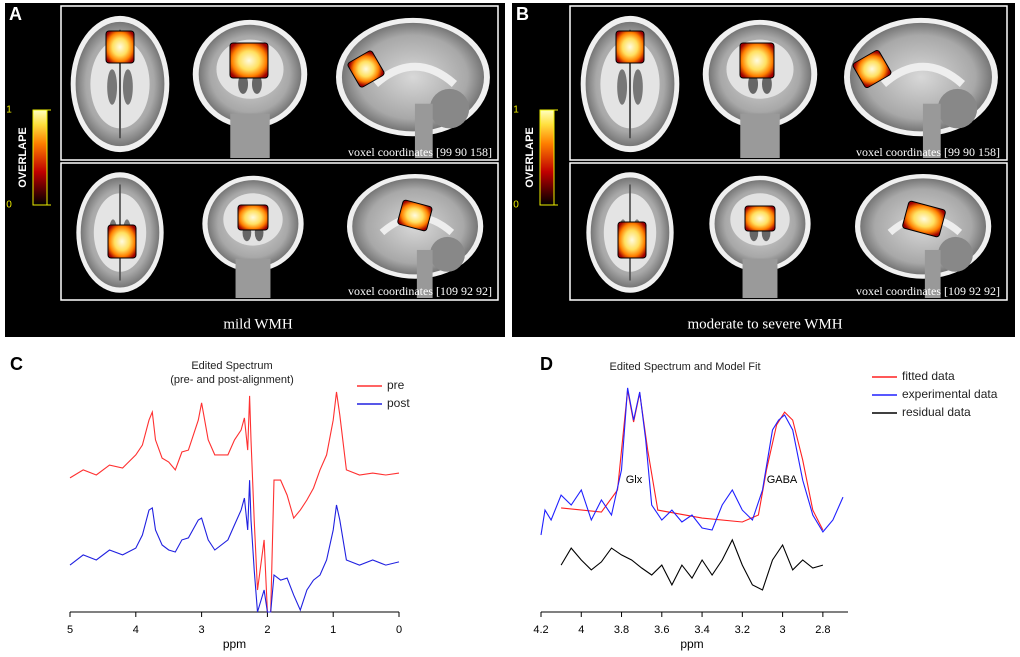  What do you see at coordinates (621, 630) in the screenshot?
I see `x-tick-label: 3.8` at bounding box center [621, 630].